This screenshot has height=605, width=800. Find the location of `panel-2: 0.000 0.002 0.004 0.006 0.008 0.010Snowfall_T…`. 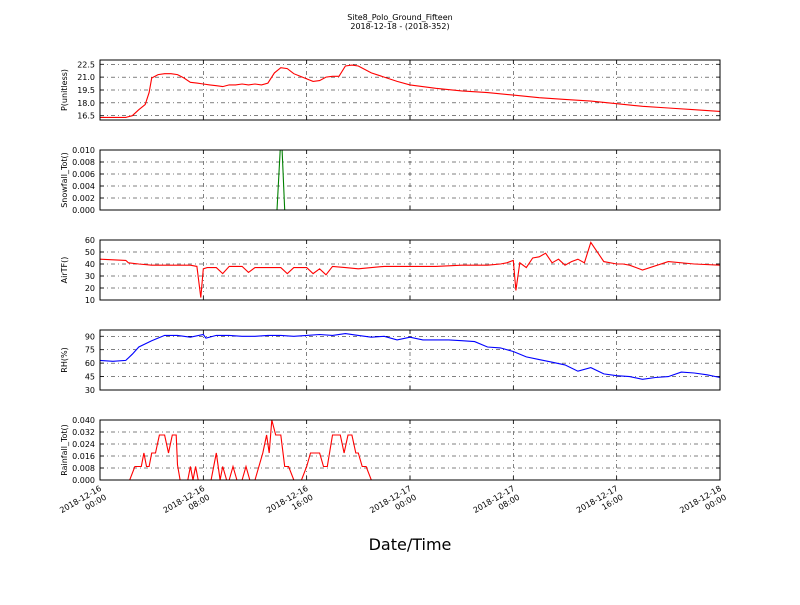

panel-2: 0.000 0.002 0.004 0.006 0.008 0.010Snowfall_T… is located at coordinates (390, 180).